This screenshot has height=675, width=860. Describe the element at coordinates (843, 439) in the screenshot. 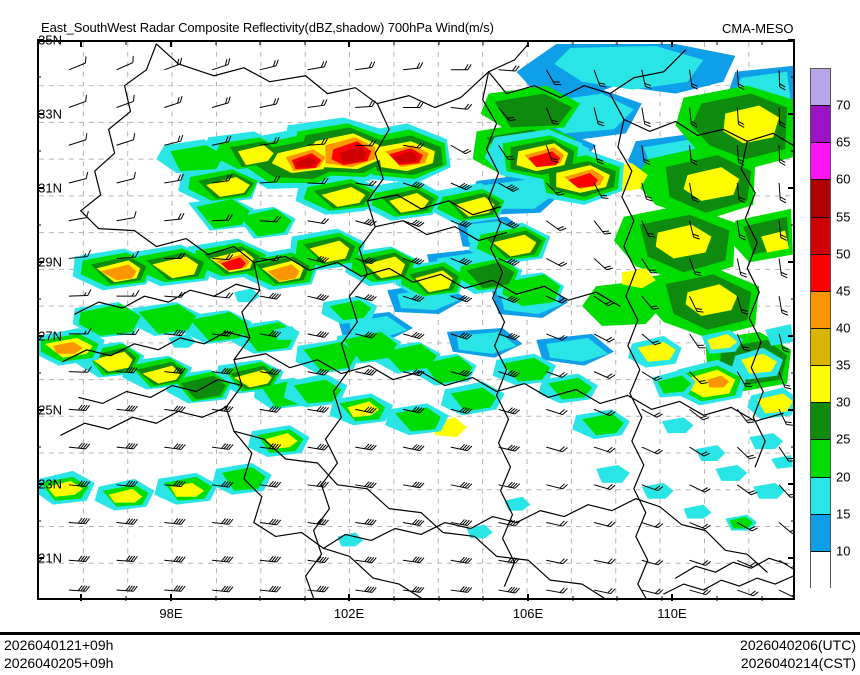

I see `colorbar-tick-label: 25` at that location.